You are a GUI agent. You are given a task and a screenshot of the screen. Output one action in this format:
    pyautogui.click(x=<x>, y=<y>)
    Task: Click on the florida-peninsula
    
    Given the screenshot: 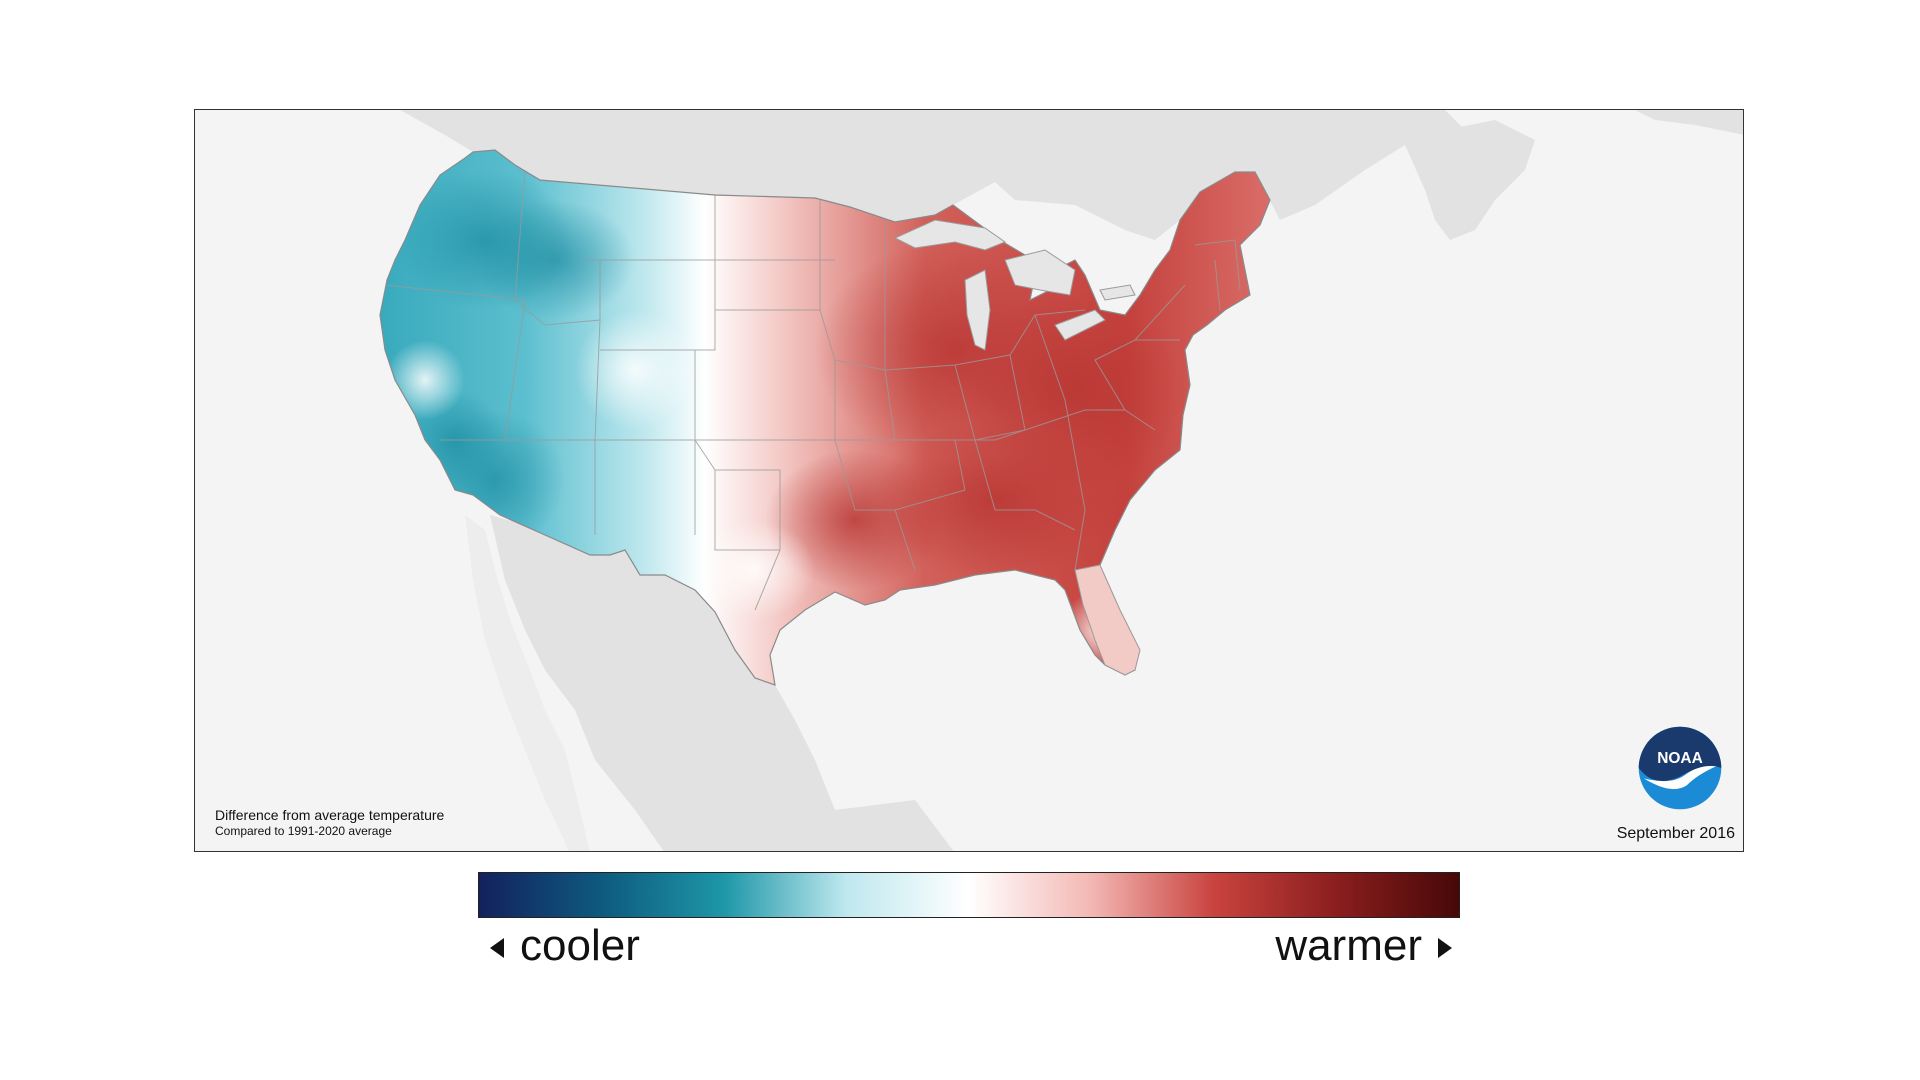 What is the action you would take?
    pyautogui.click(x=1107, y=620)
    